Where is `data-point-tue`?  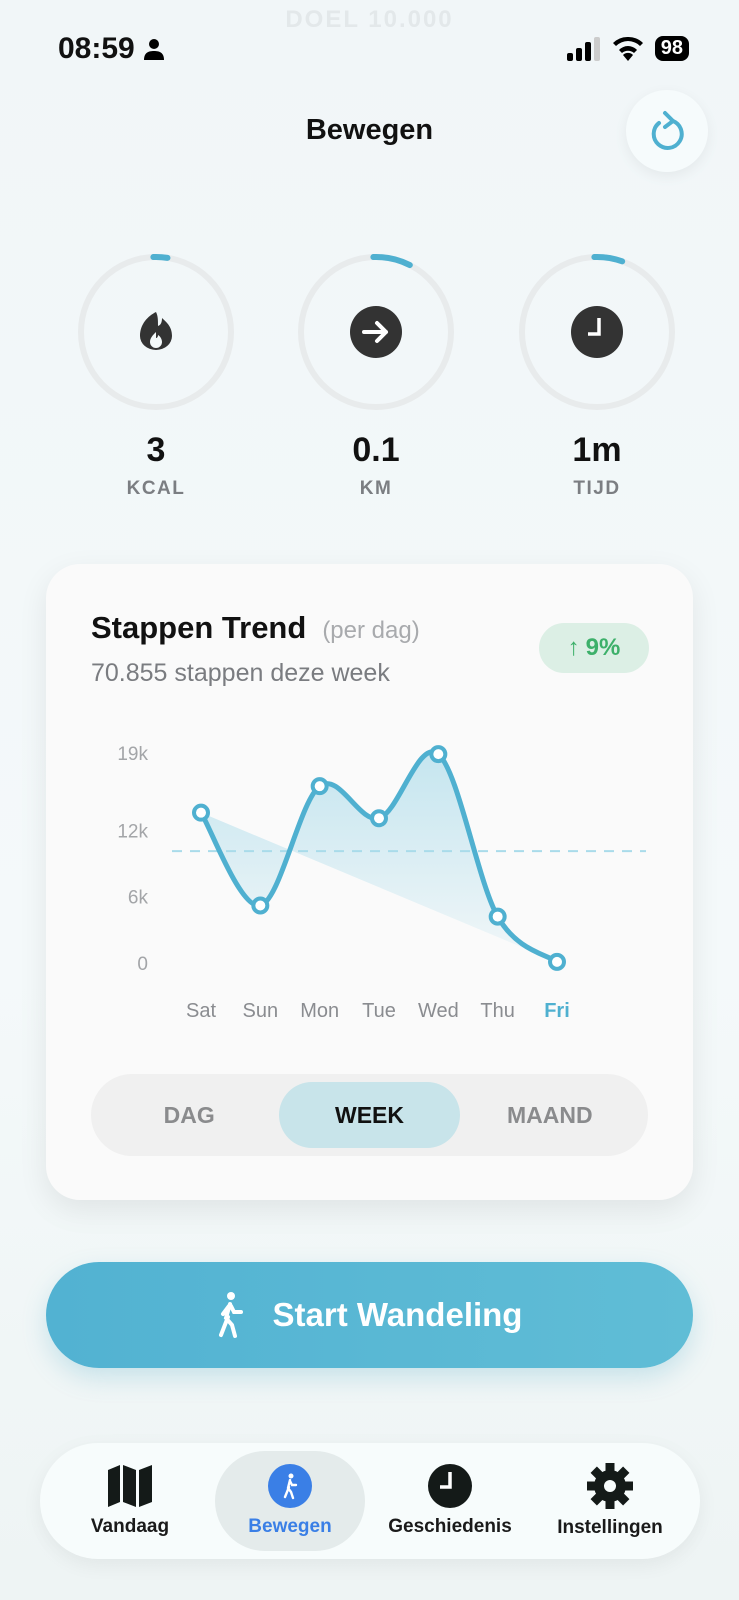 data-point-tue is located at coordinates (379, 818).